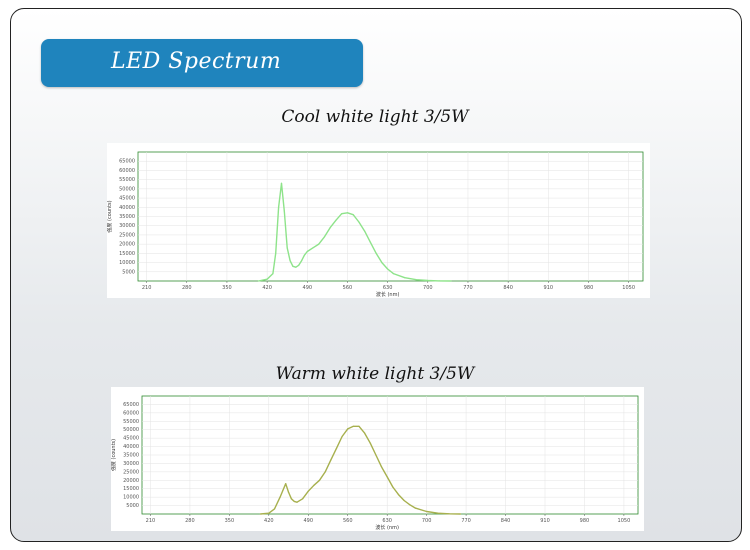 The height and width of the screenshot is (550, 750). Describe the element at coordinates (348, 288) in the screenshot. I see `x-tick-label: 560` at that location.